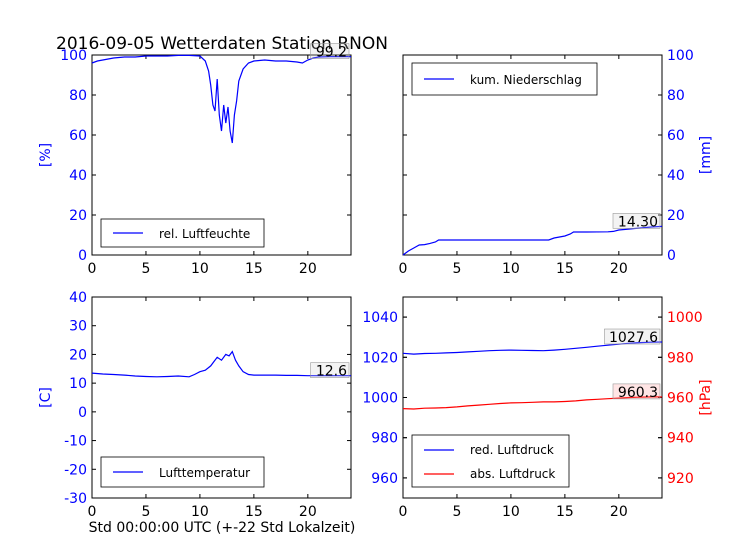  I want to click on figure-xlabel: Std 00:00:00 UTC (+-22 Std Lokalzeit), so click(222, 528).